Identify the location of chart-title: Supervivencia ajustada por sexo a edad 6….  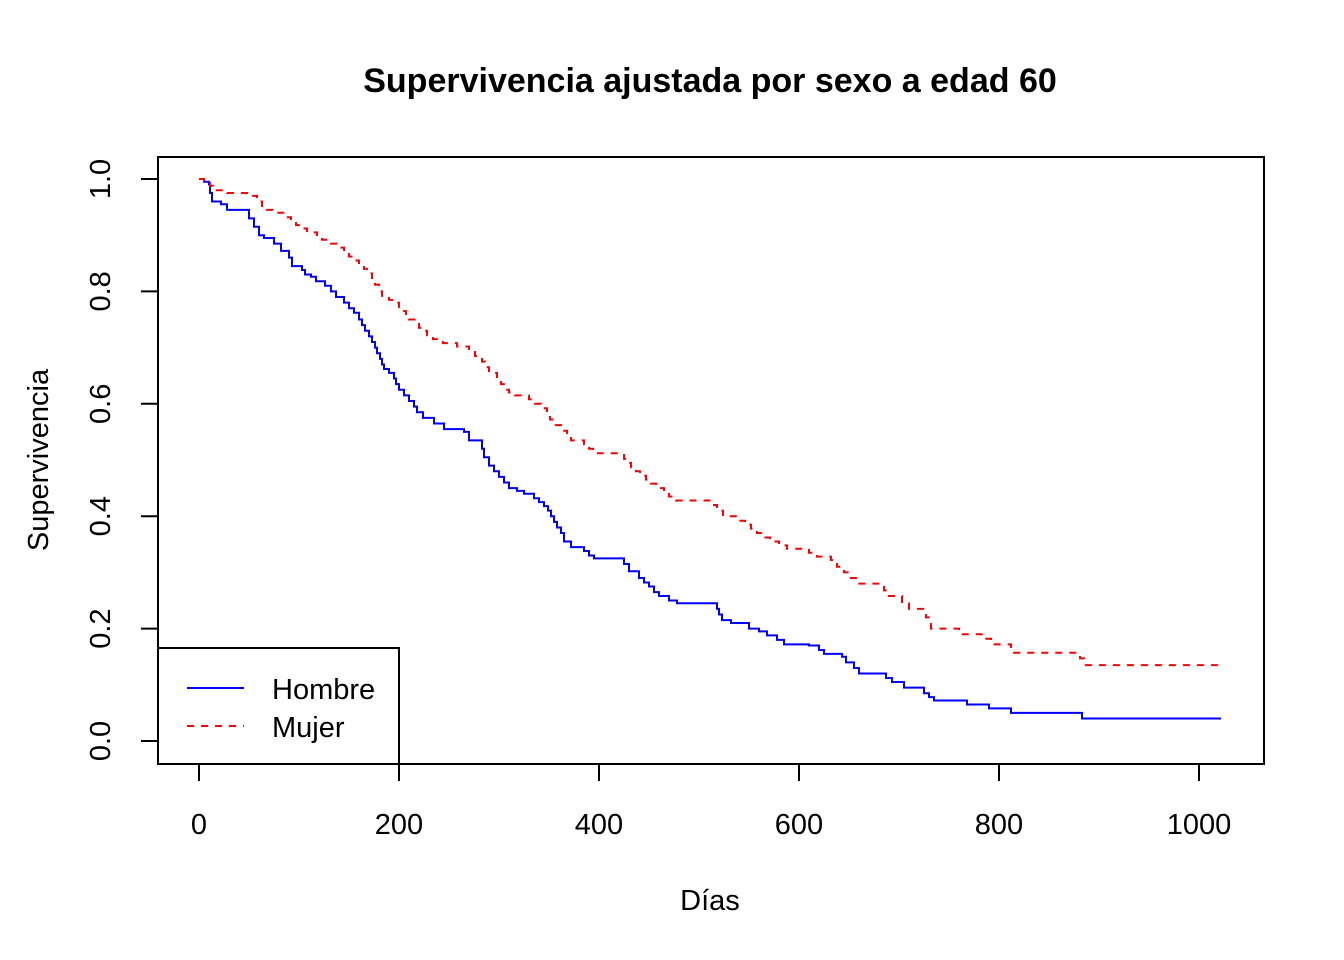
(710, 81).